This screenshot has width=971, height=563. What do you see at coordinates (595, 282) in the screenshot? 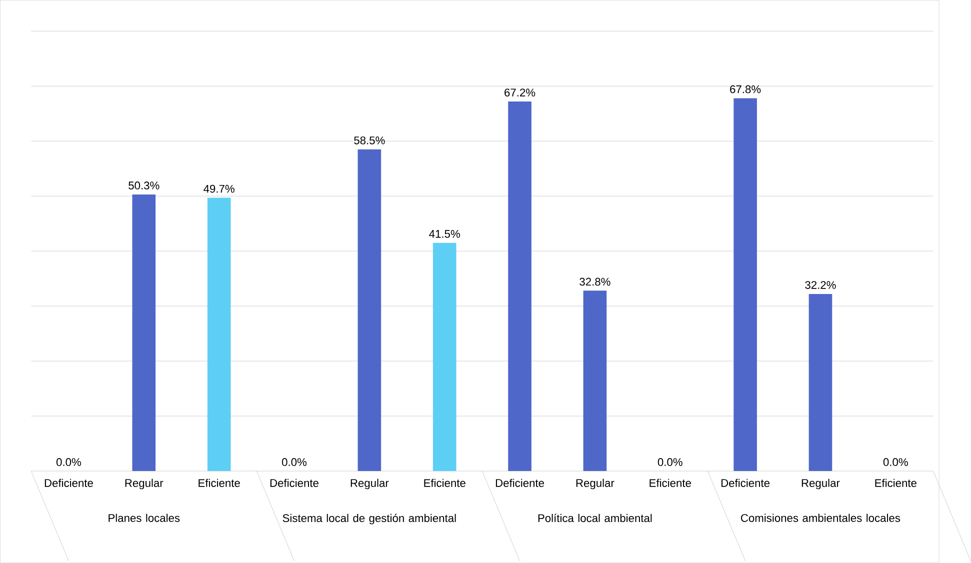
I see `data-label: 32.8%` at bounding box center [595, 282].